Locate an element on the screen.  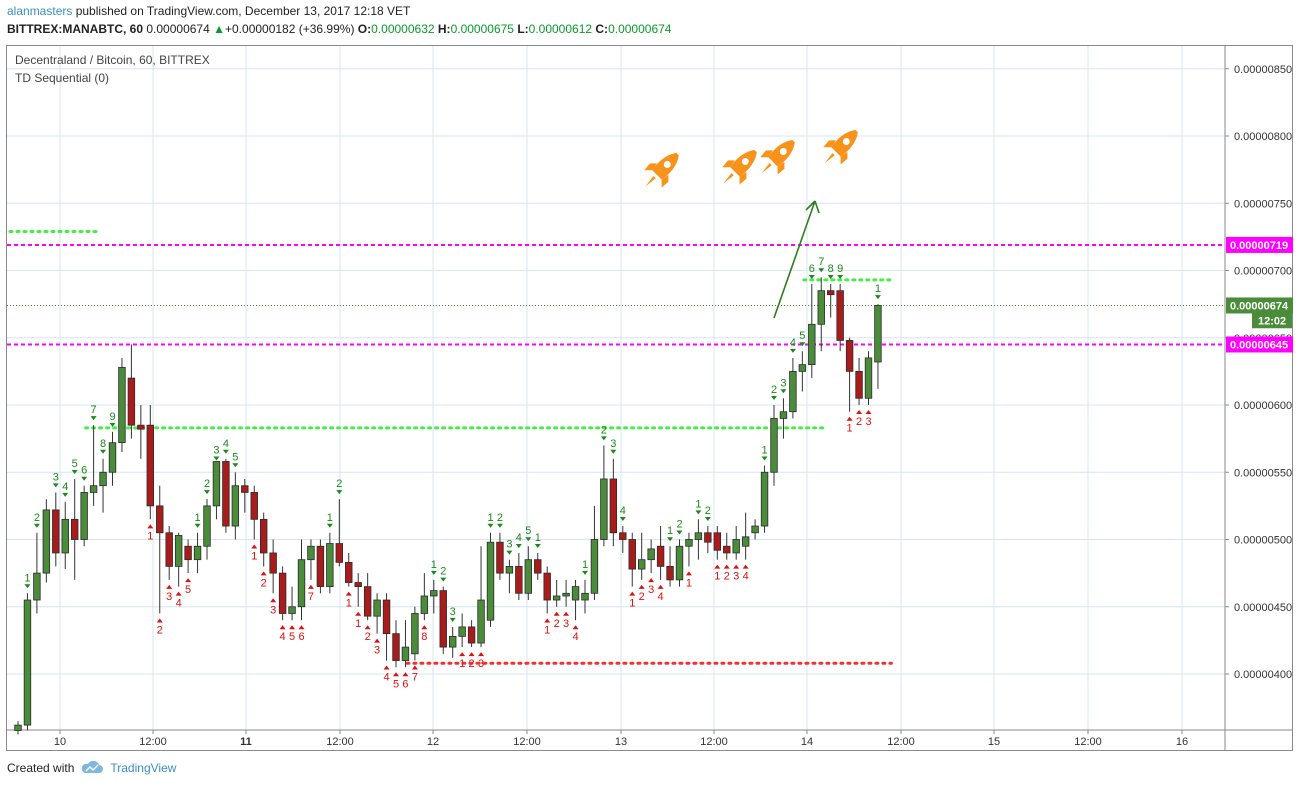
author-link: alanmasters is located at coordinates (40, 11).